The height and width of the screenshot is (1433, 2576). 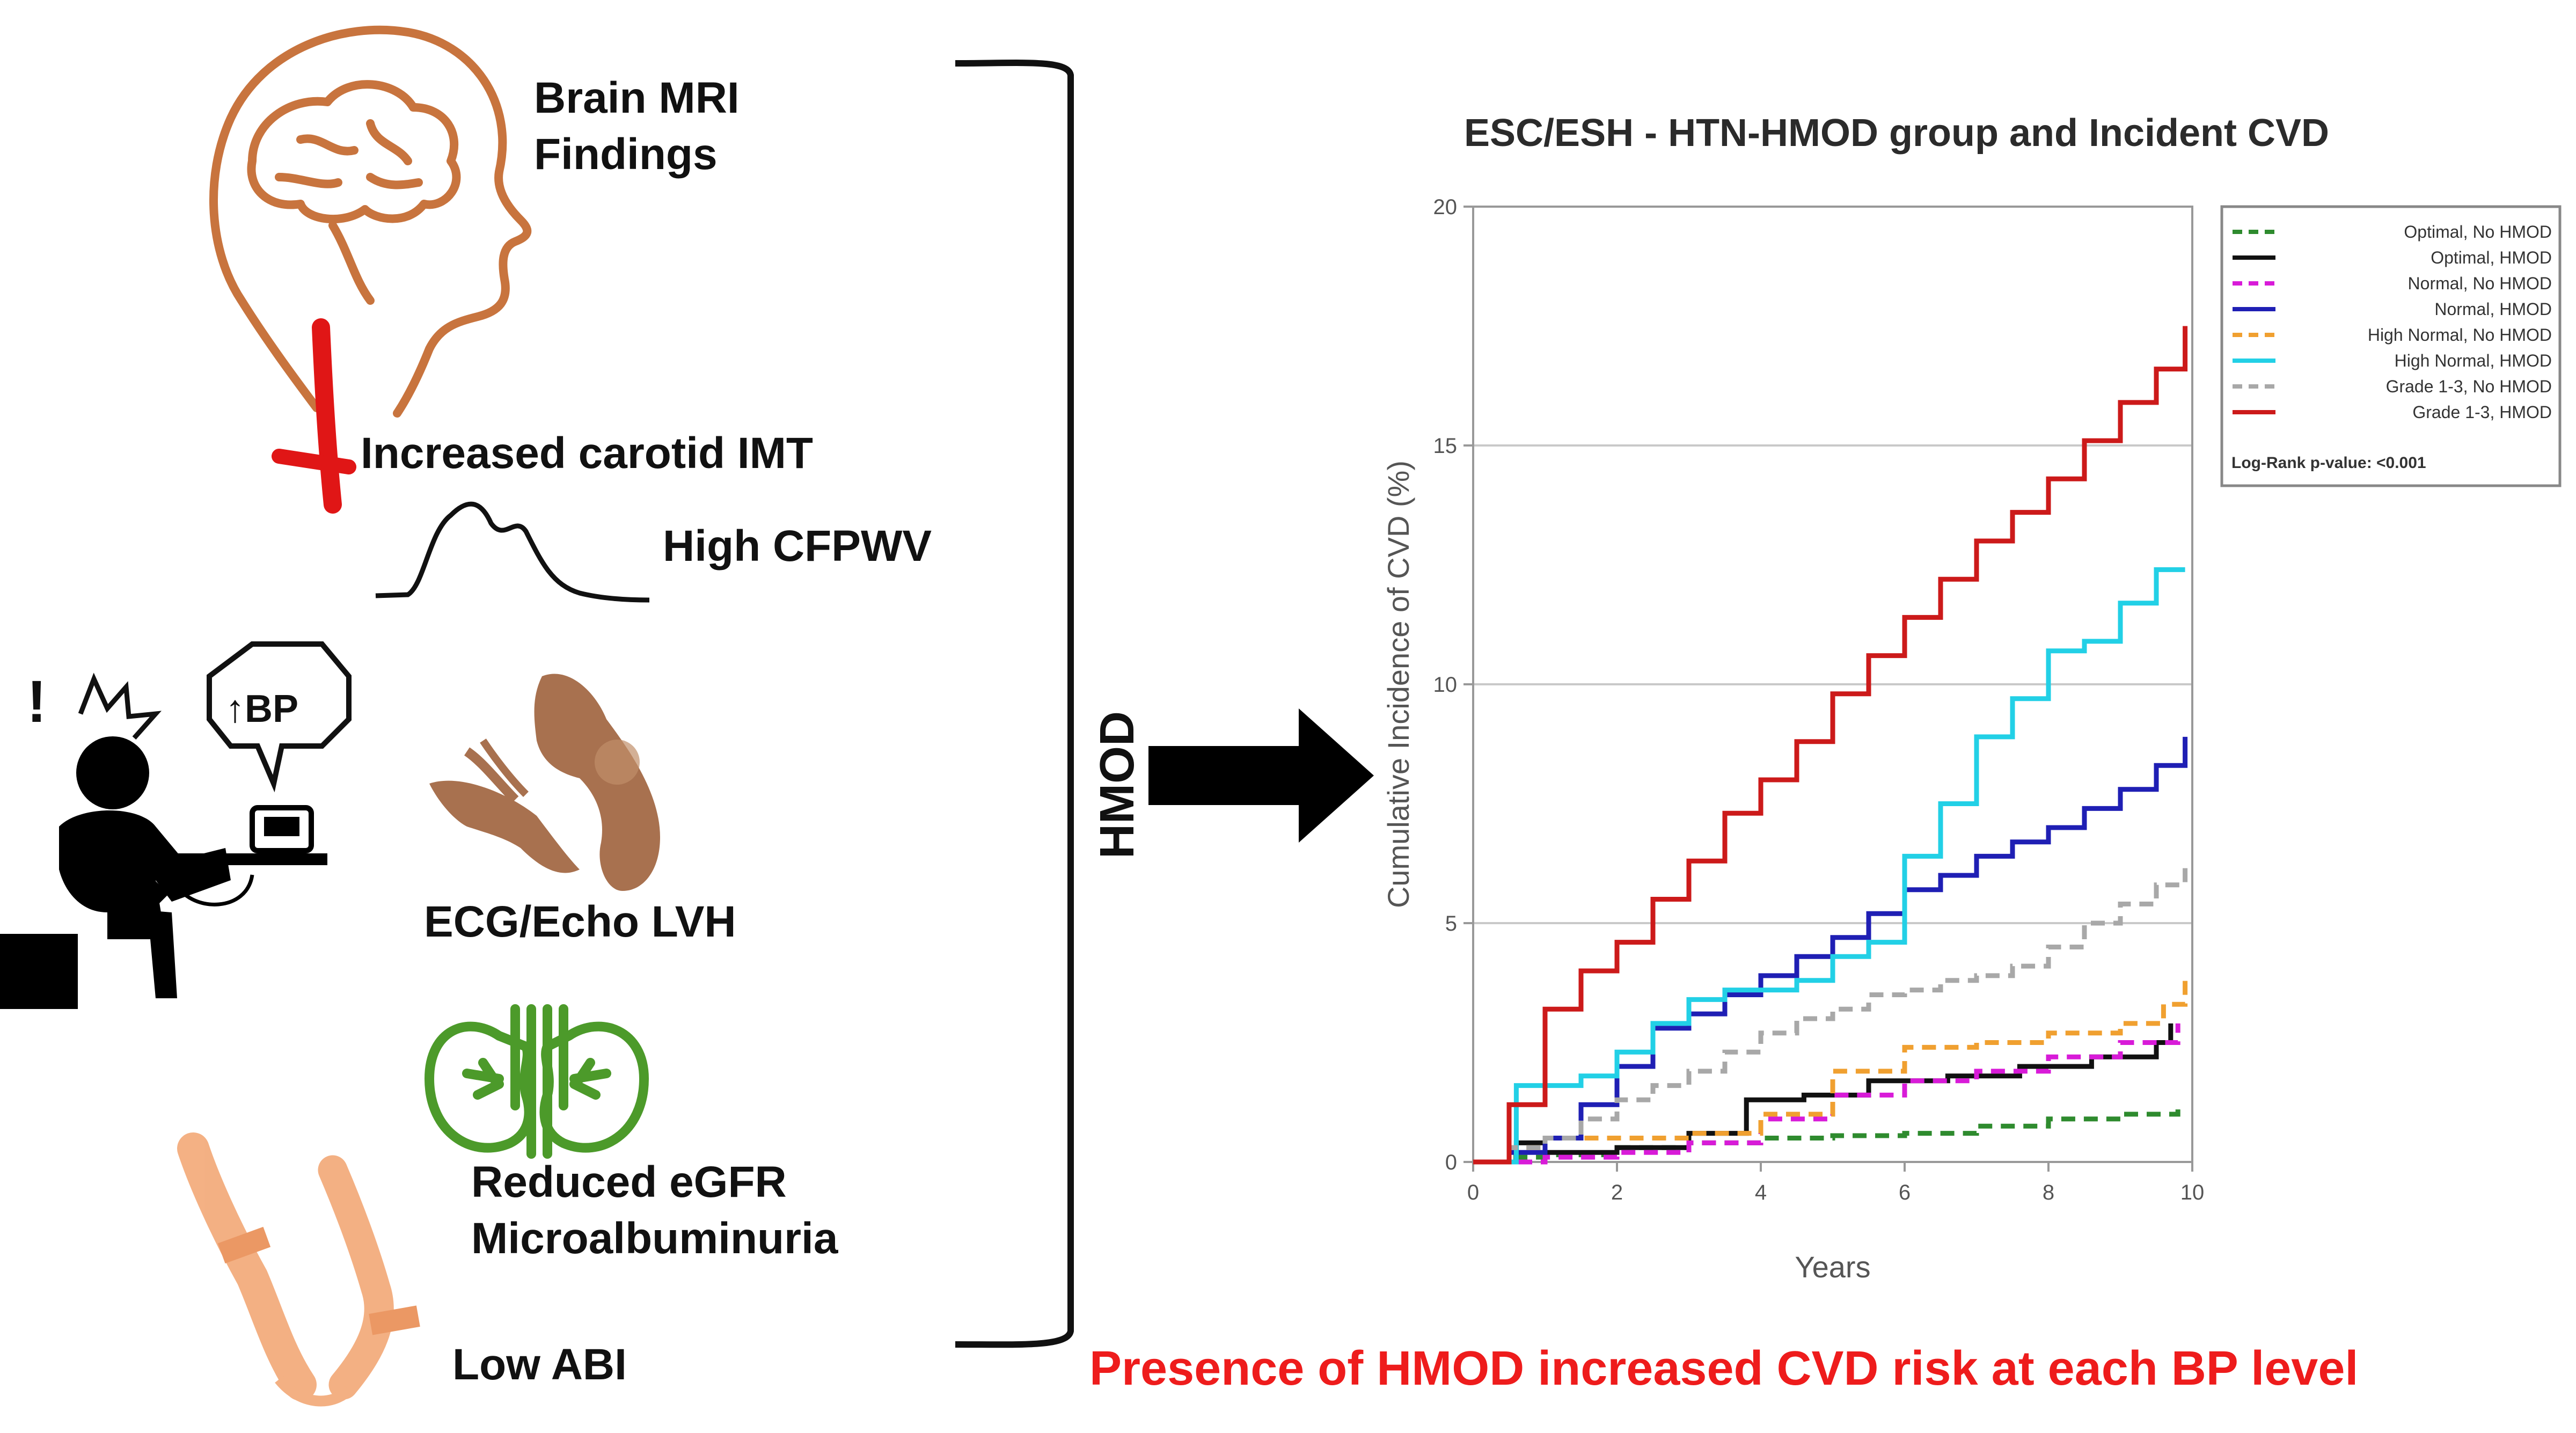 I want to click on label-cfpwv: High CFPWV, so click(x=797, y=546).